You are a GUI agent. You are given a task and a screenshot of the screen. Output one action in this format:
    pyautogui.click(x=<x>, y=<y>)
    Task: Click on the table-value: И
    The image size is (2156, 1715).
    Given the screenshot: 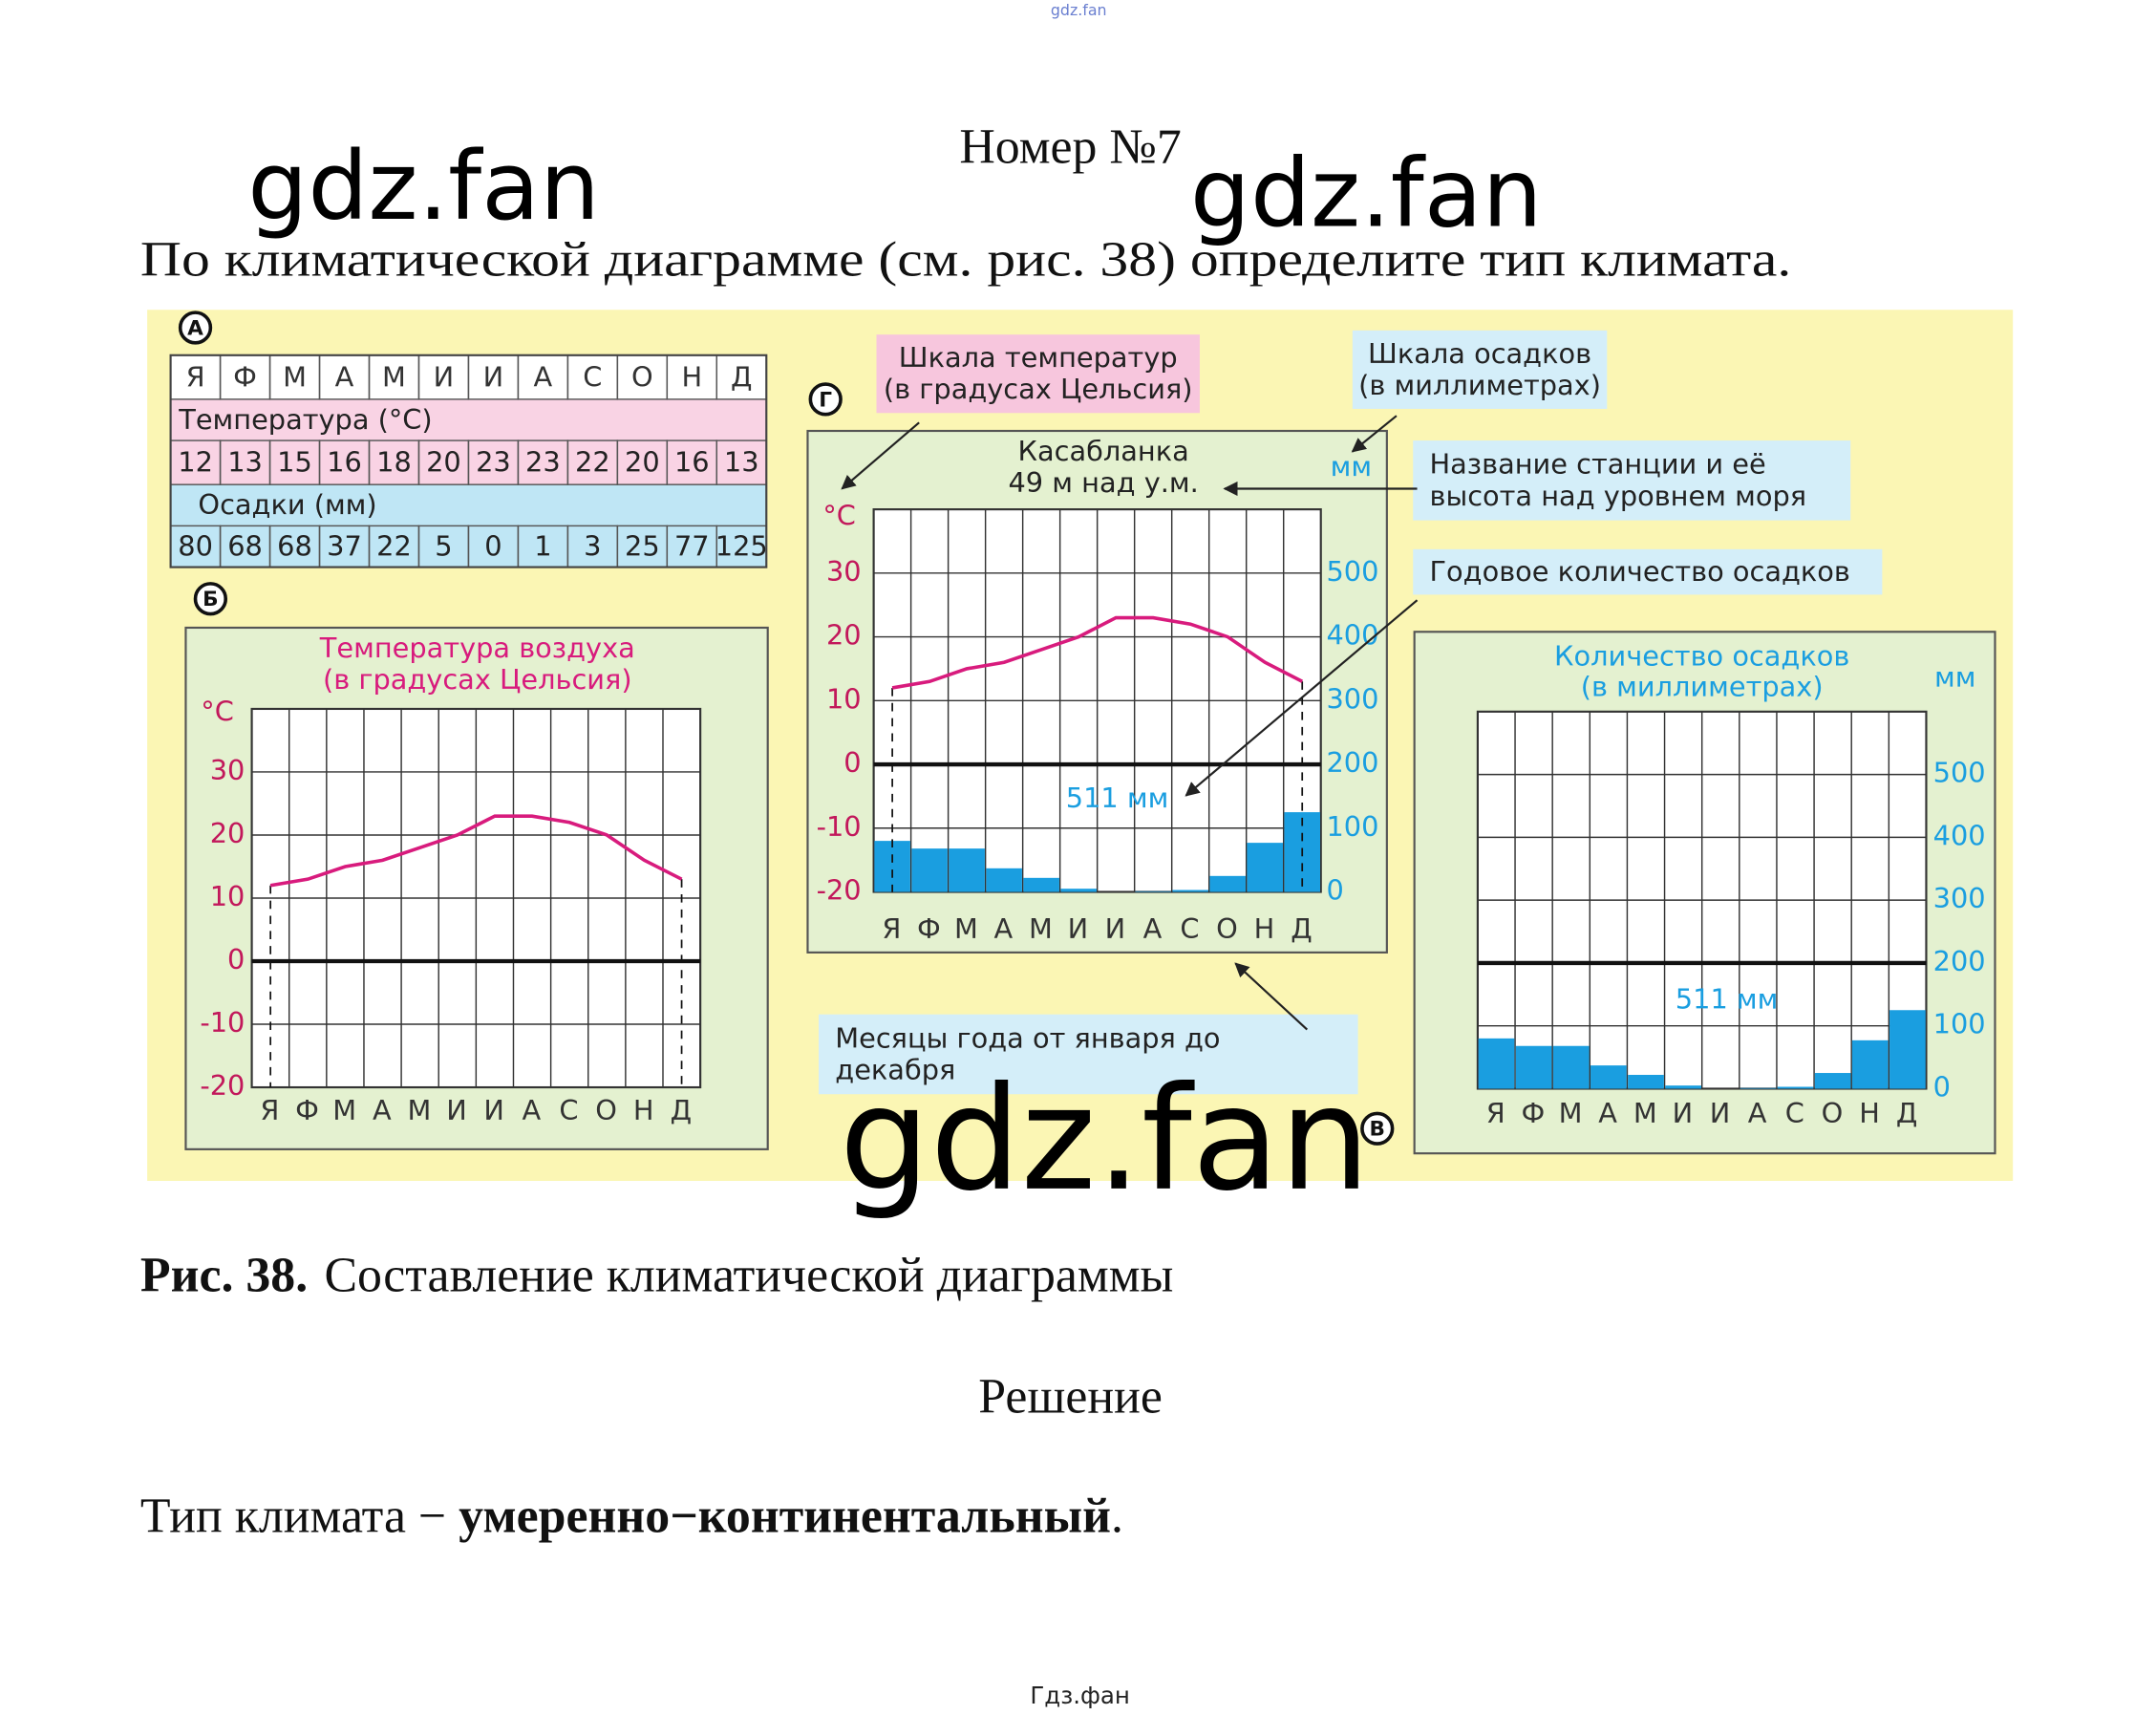 What is the action you would take?
    pyautogui.click(x=444, y=376)
    